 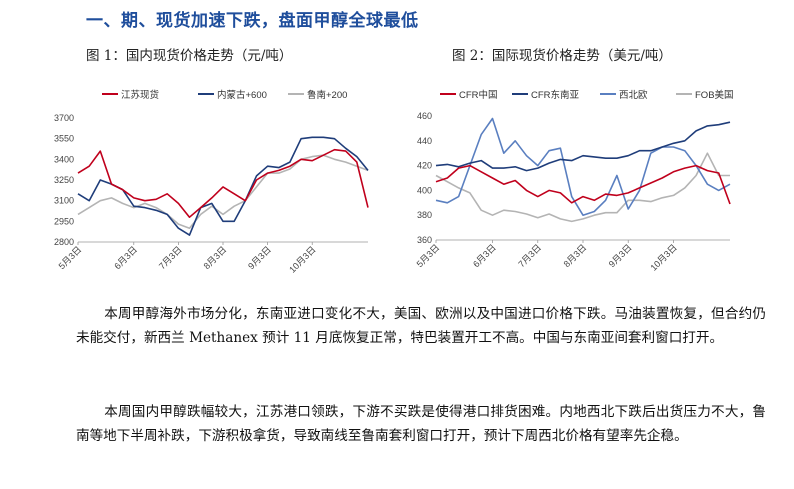 What do you see at coordinates (64, 118) in the screenshot?
I see `y-tick-label: 3700` at bounding box center [64, 118].